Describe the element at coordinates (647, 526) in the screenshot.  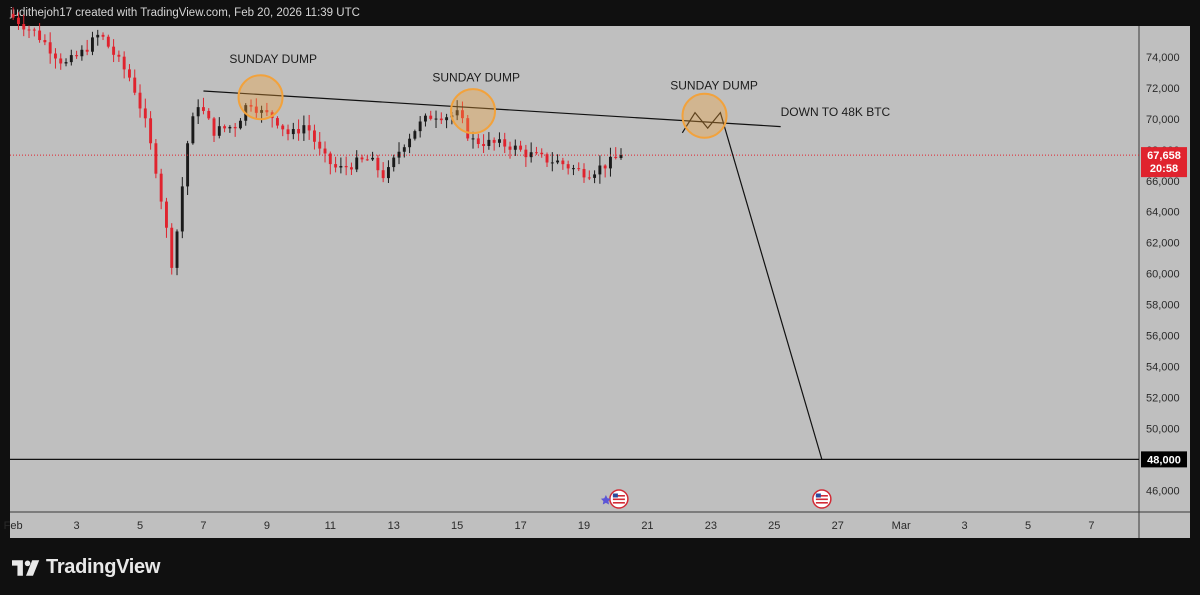
I see `date-tick-label: 21` at that location.